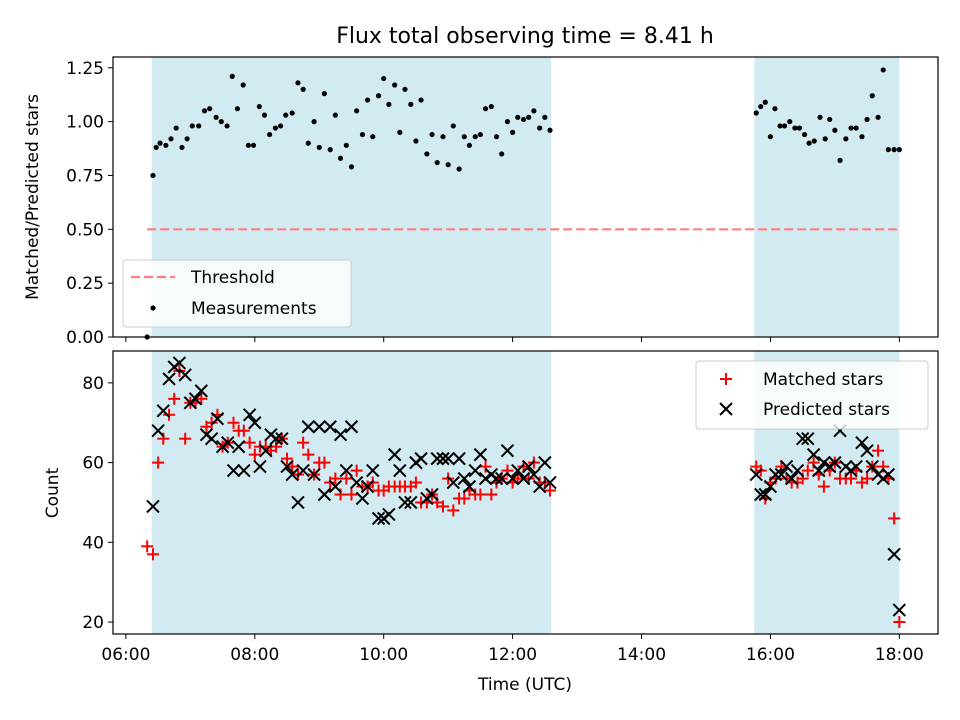  What do you see at coordinates (512, 655) in the screenshot?
I see `x-tick-label: 12:00` at bounding box center [512, 655].